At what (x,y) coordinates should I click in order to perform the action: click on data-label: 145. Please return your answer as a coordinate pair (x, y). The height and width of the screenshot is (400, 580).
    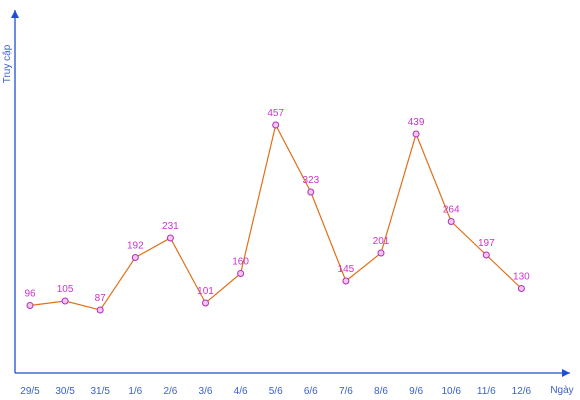
    Looking at the image, I should click on (346, 269).